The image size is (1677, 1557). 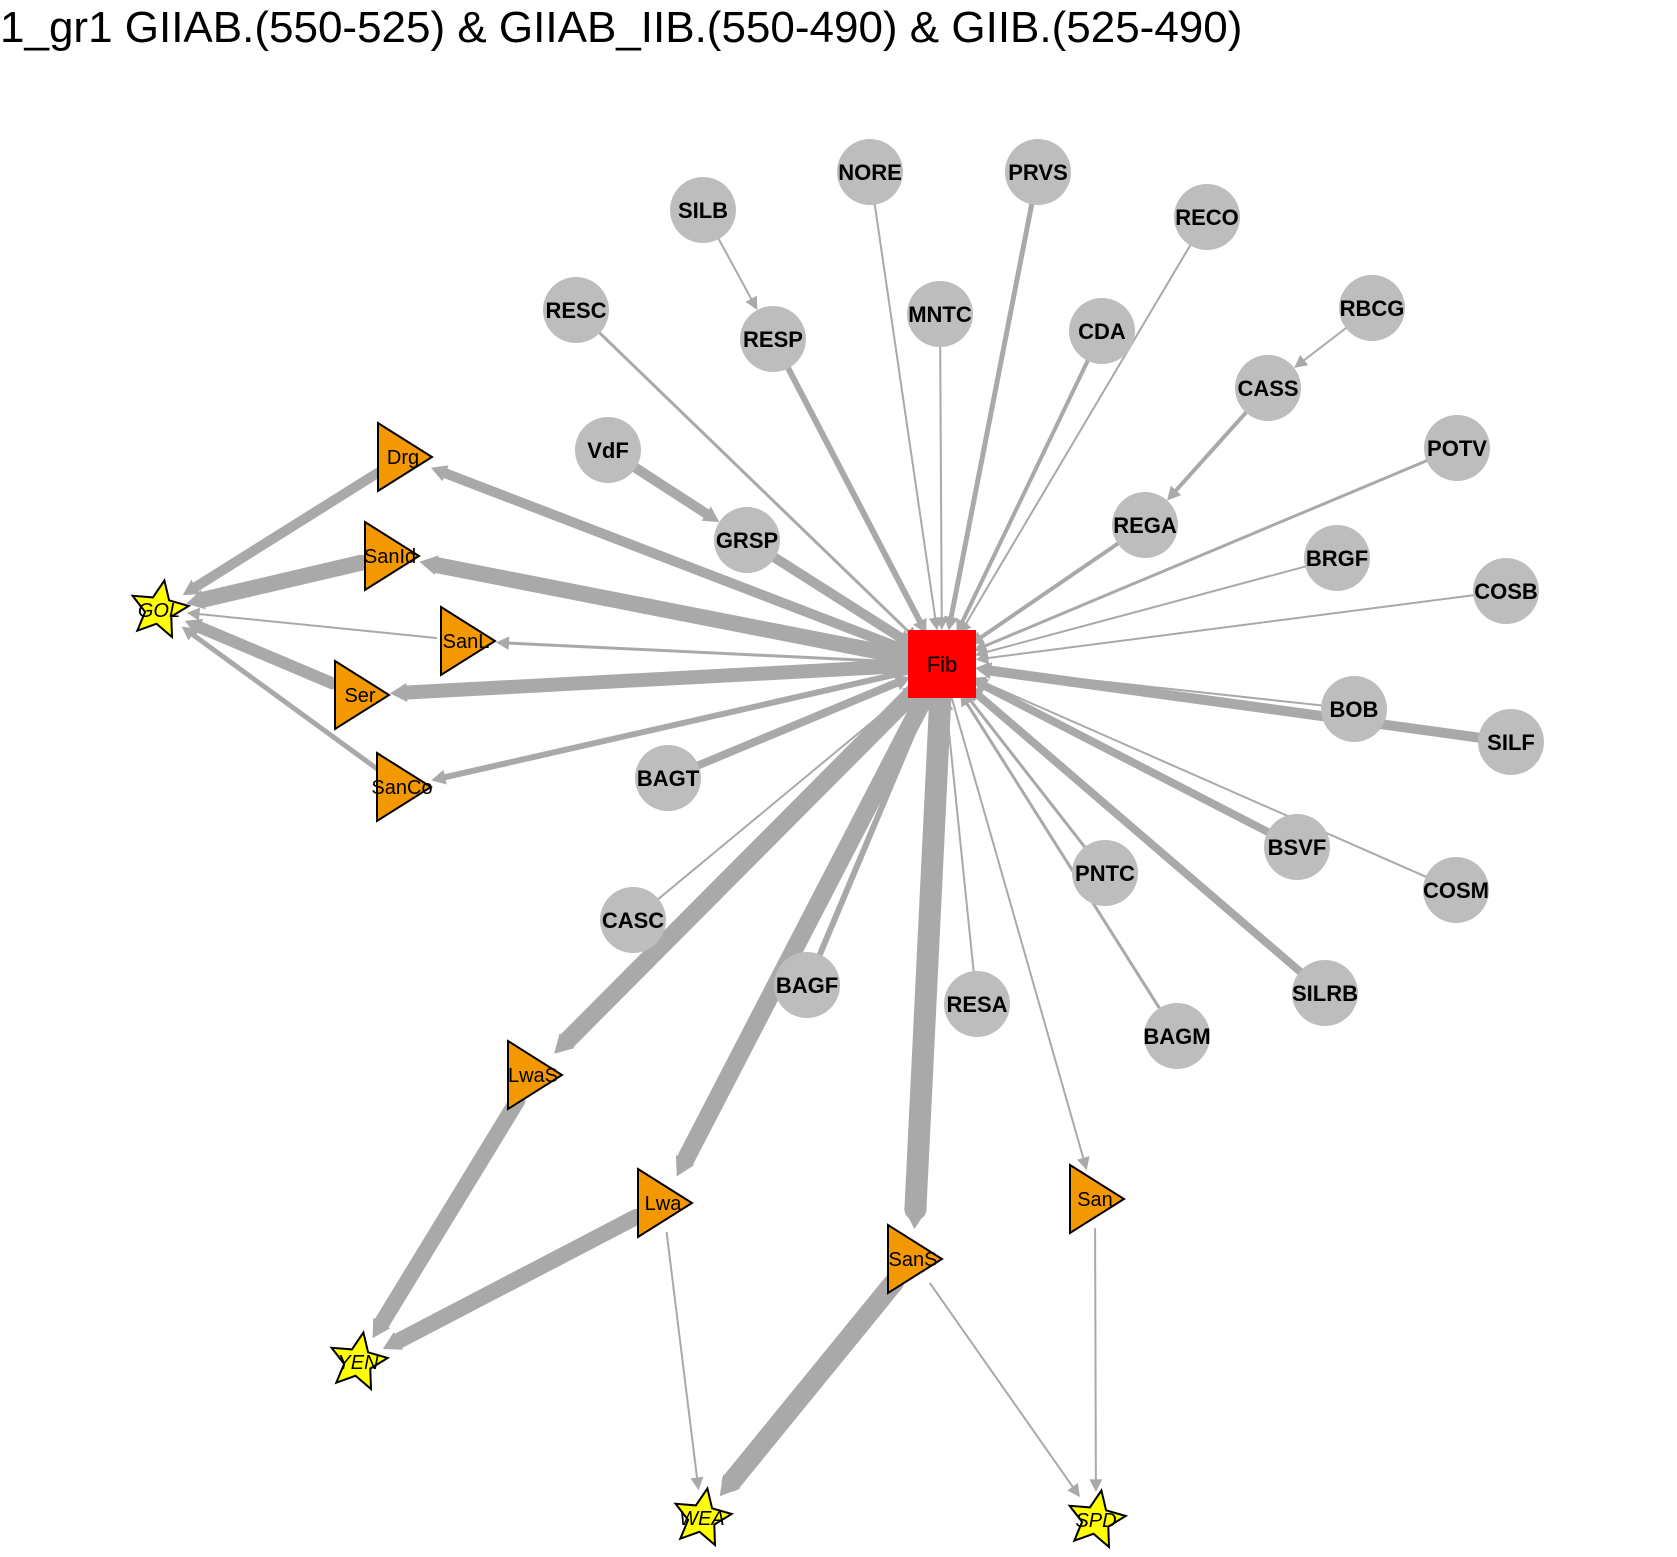 I want to click on edge-fib-to-lwa, so click(x=805, y=931).